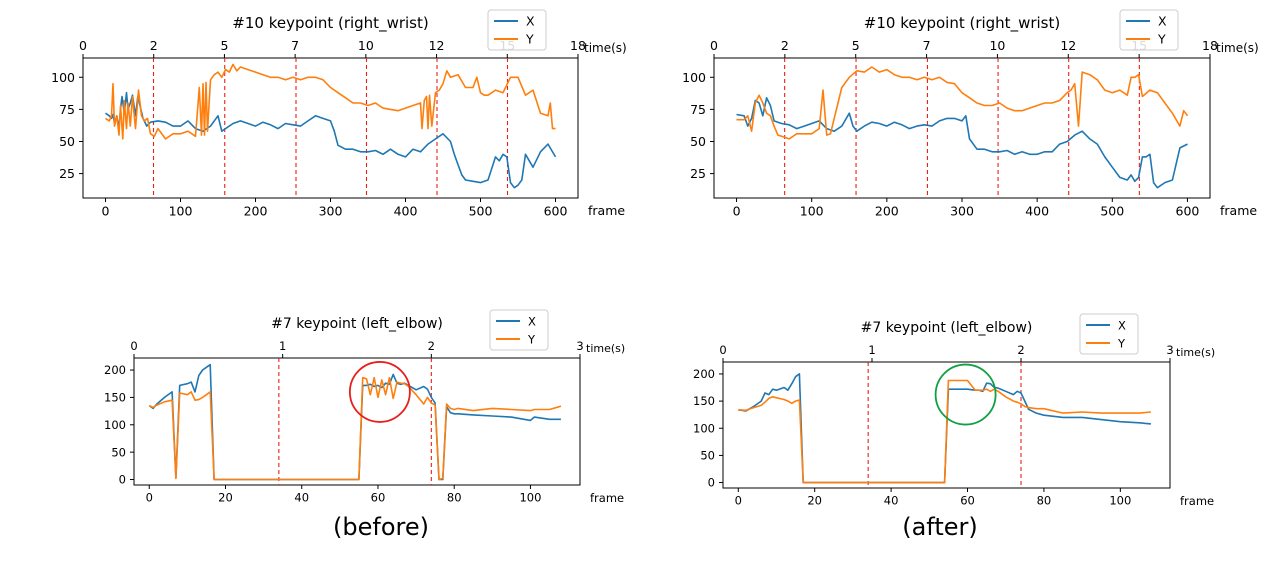 Image resolution: width=1275 pixels, height=562 pixels. I want to click on y-tick-label: 75, so click(67, 109).